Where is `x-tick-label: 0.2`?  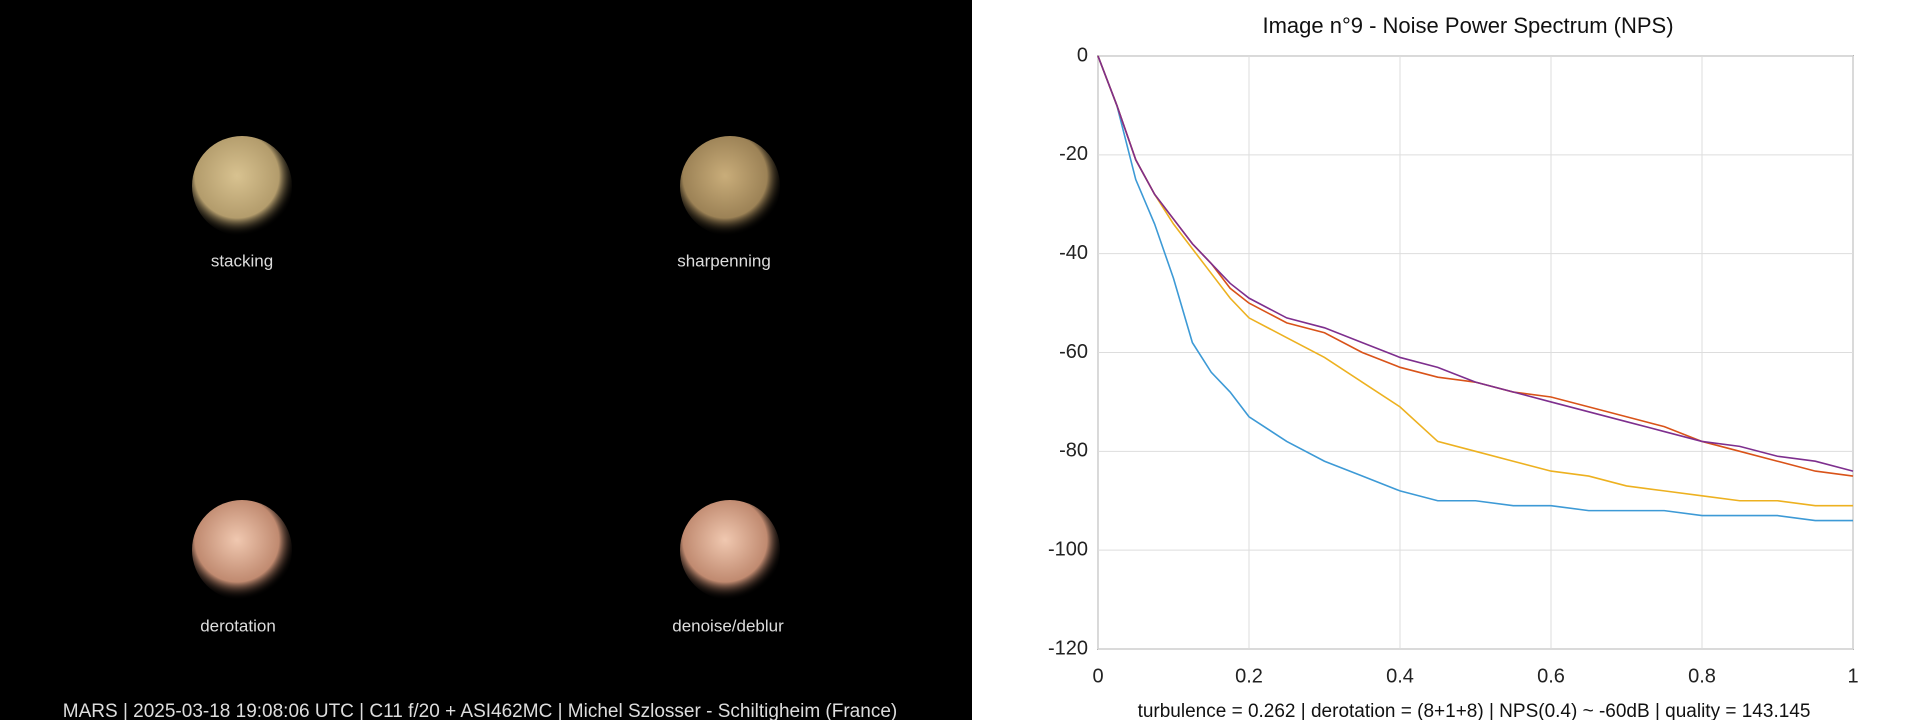 x-tick-label: 0.2 is located at coordinates (1249, 676).